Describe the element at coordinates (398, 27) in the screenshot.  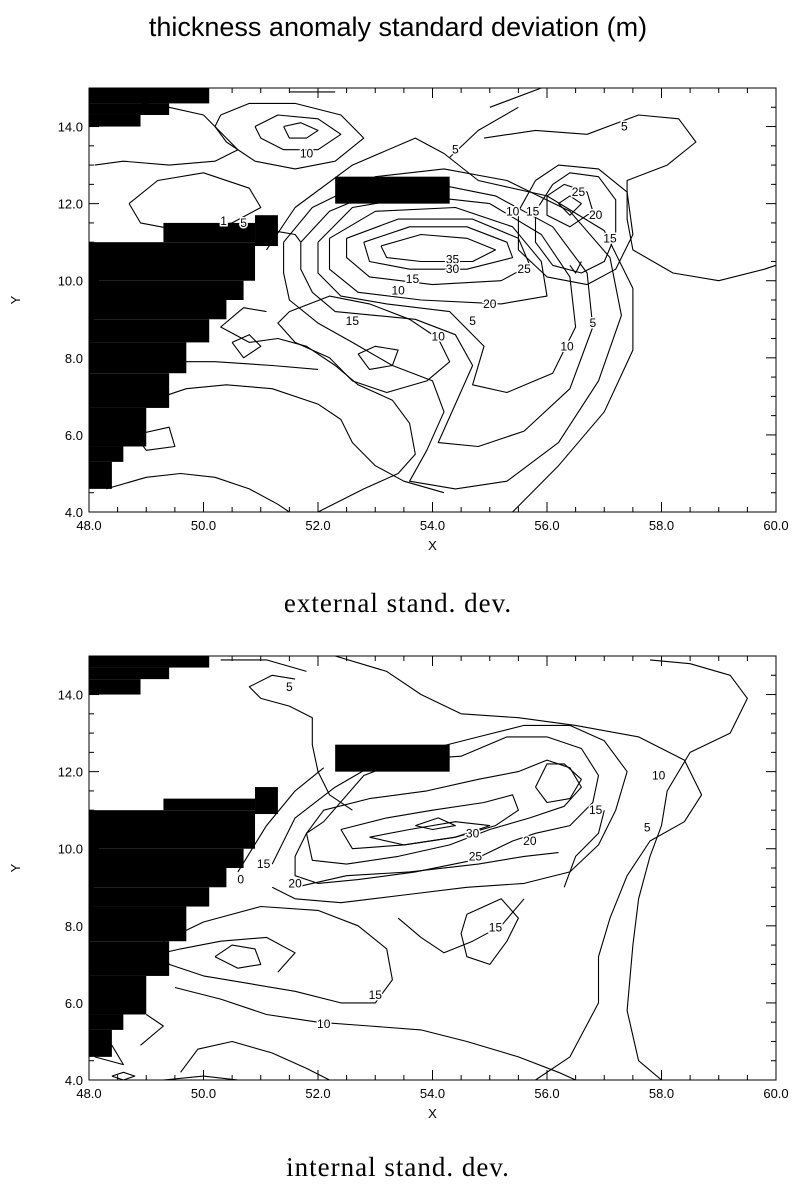
I see `page-title: thickness anomaly standard deviation (m)` at that location.